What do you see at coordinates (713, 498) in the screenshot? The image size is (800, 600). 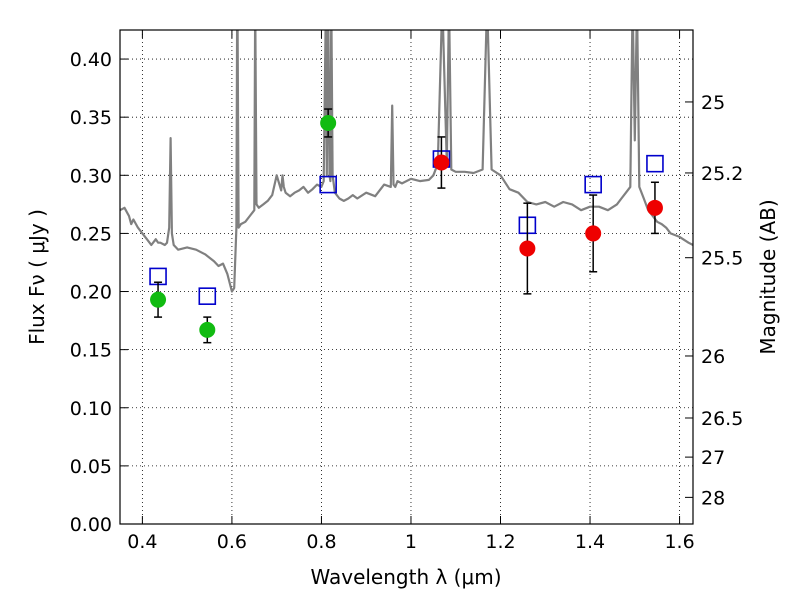 I see `y2-tick-label: 28` at bounding box center [713, 498].